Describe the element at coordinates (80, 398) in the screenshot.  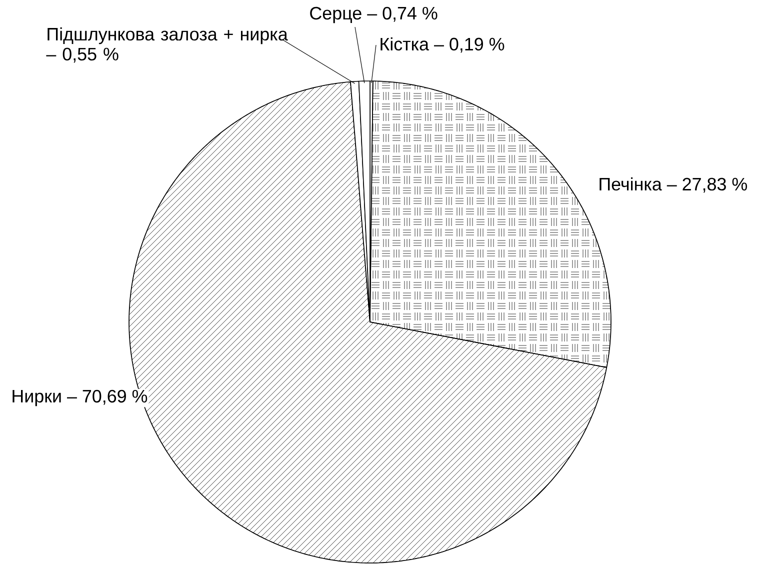
I see `slice-label: Нирки – 70,69 %` at that location.